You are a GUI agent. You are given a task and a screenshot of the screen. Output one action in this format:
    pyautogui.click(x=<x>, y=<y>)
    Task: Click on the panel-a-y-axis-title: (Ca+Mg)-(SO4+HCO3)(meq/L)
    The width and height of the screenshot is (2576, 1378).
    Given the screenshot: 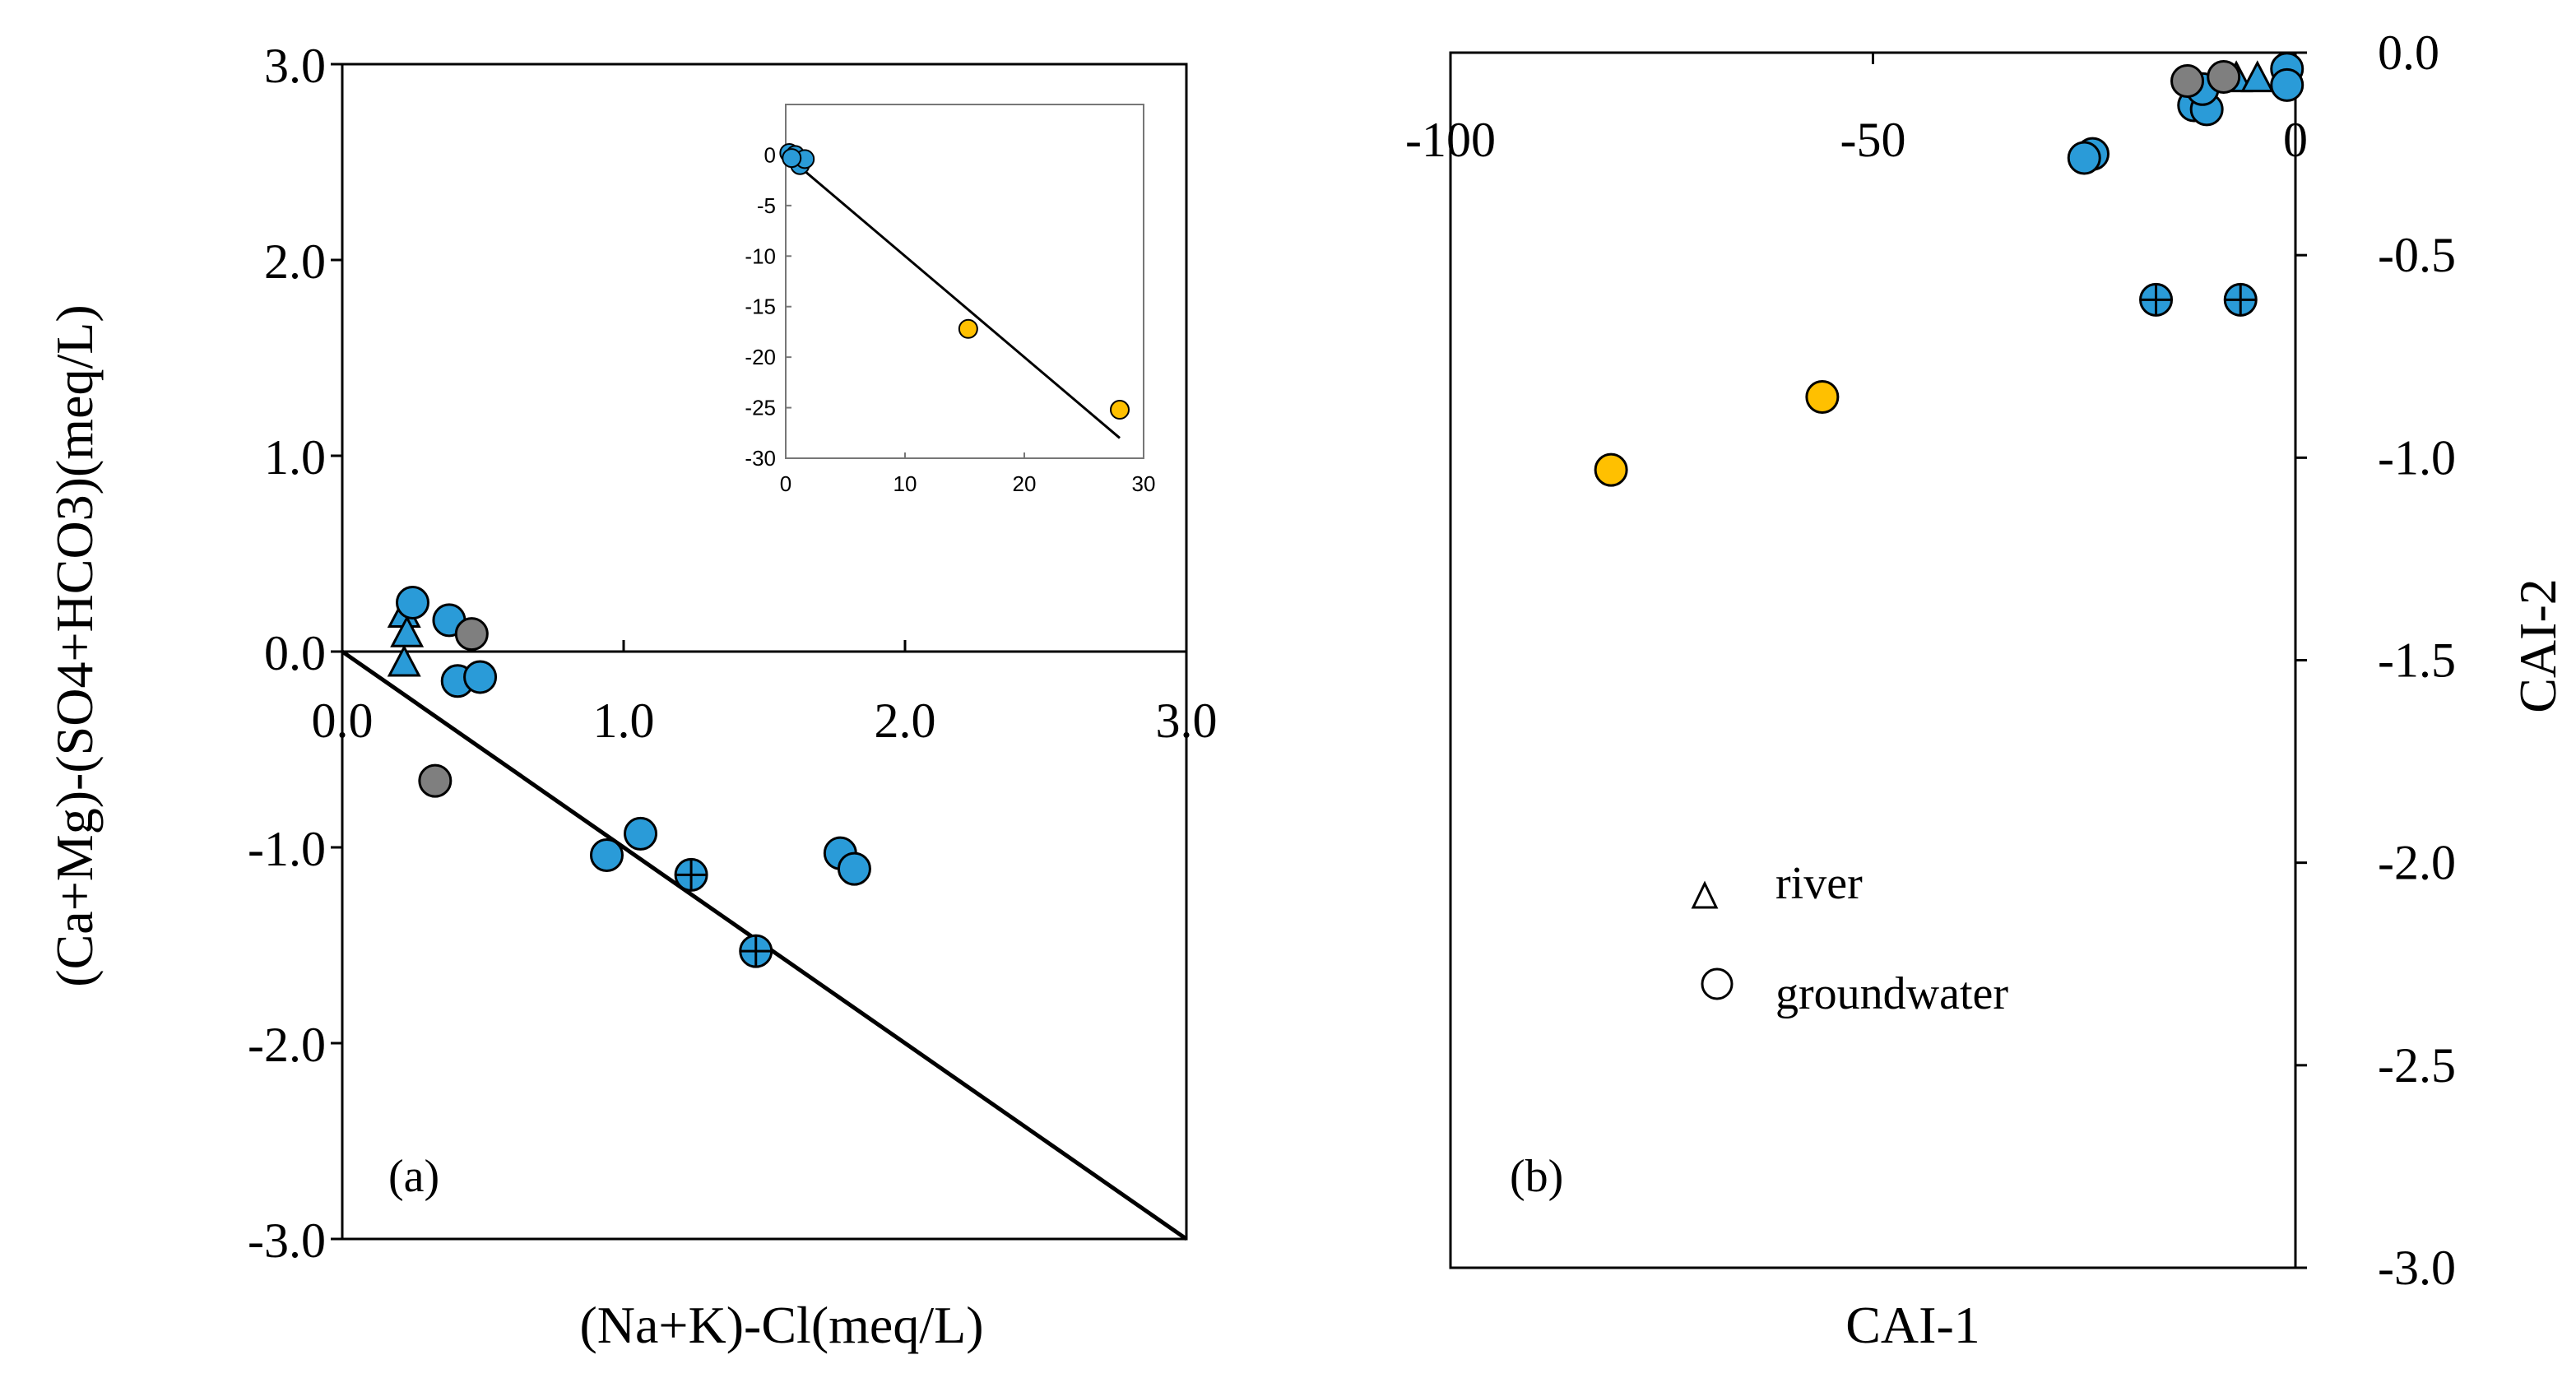 What is the action you would take?
    pyautogui.click(x=74, y=645)
    